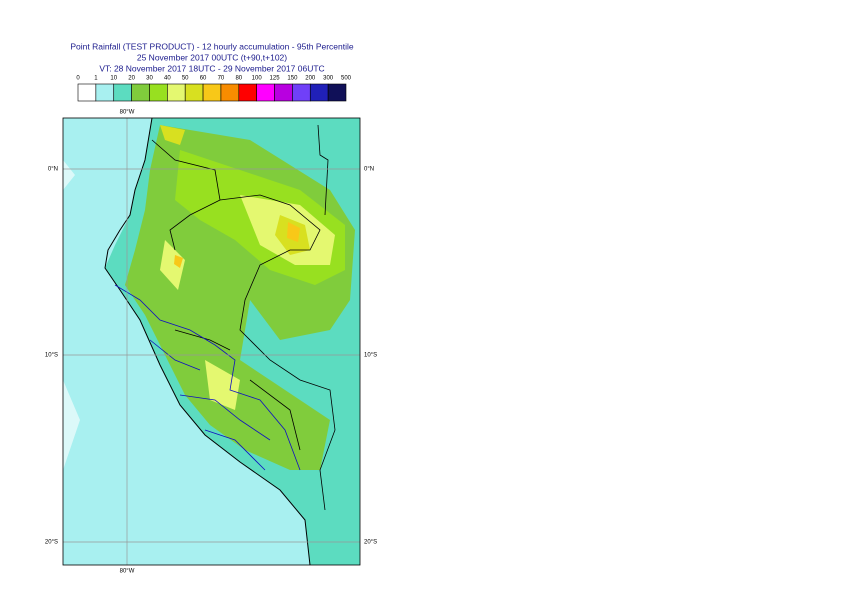  Describe the element at coordinates (346, 79) in the screenshot. I see `colorbar-label: 500` at that location.